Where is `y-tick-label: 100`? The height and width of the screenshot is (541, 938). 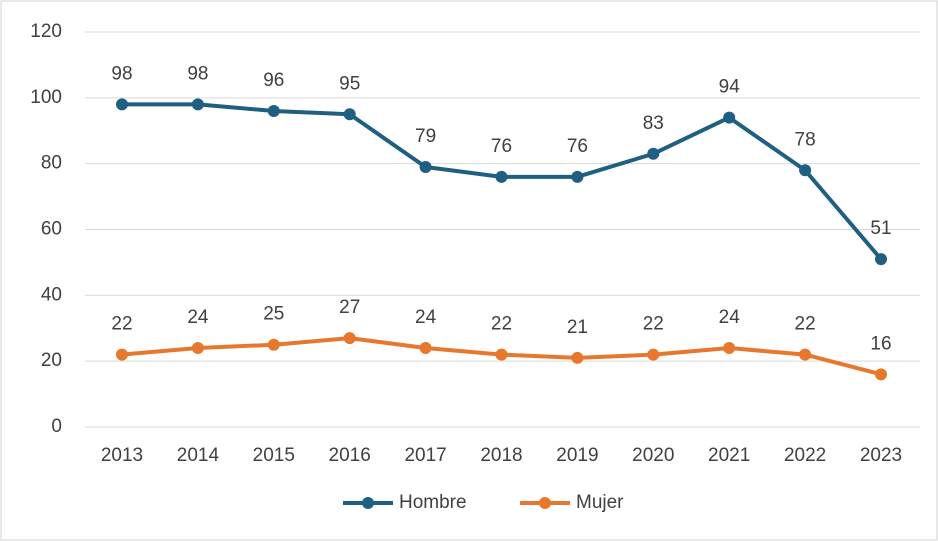
y-tick-label: 100 is located at coordinates (46, 97).